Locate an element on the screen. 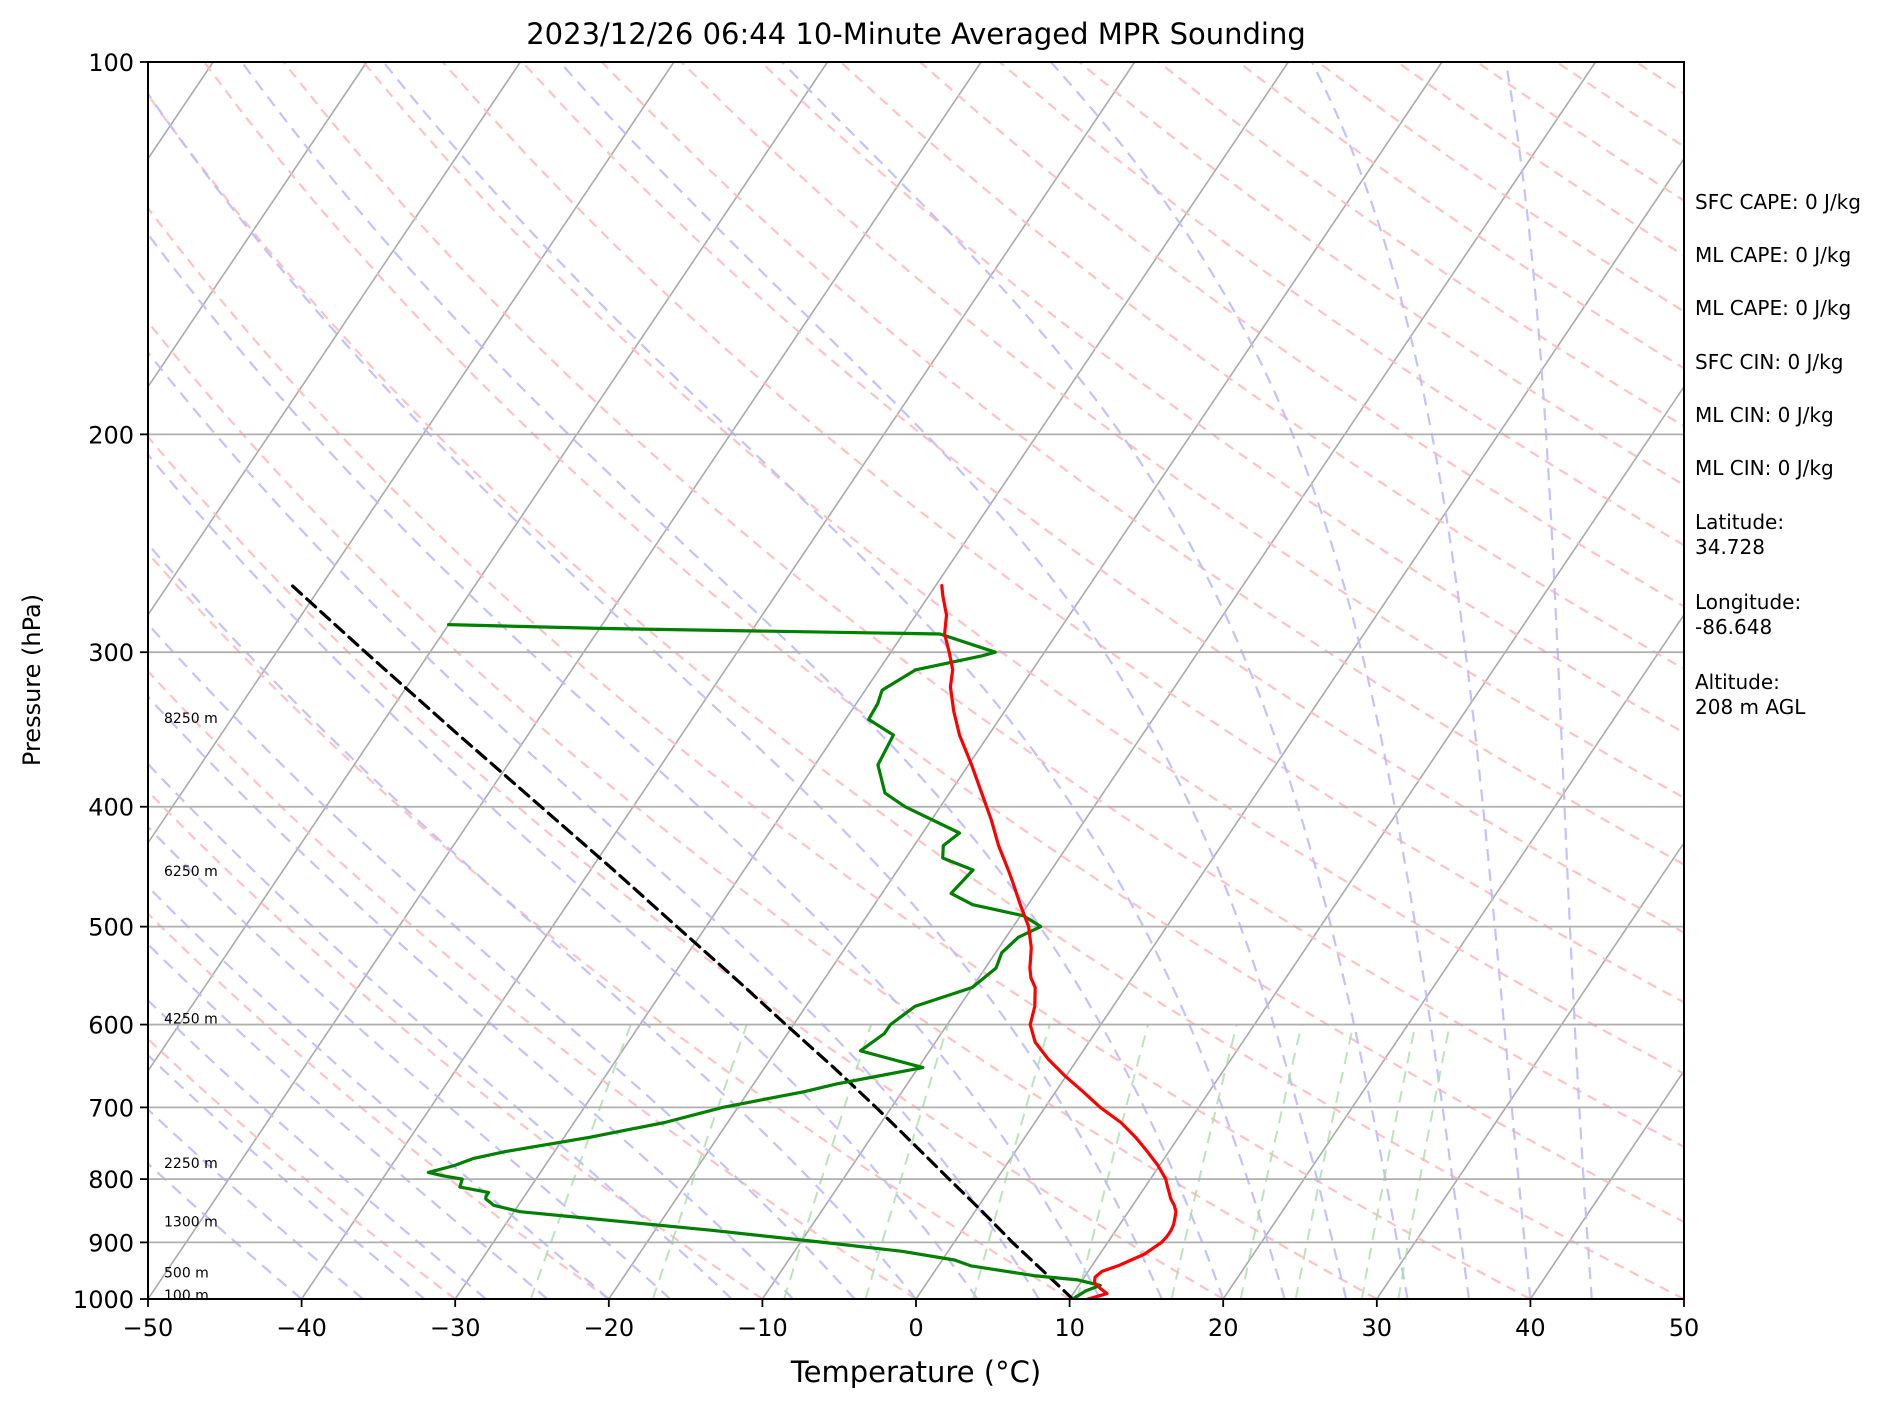 This screenshot has height=1406, width=1893. y-tick-label: 200 is located at coordinates (111, 435).